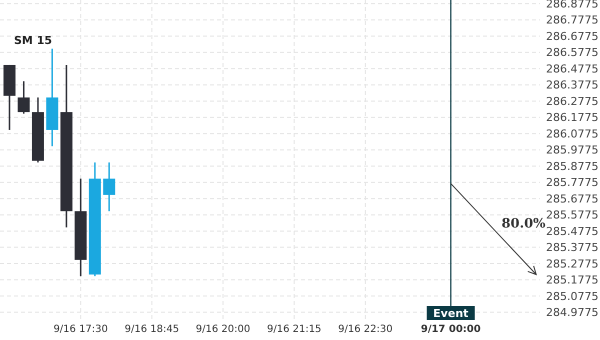 This screenshot has height=340, width=600. I want to click on y-tick-label: 285.9775, so click(572, 150).